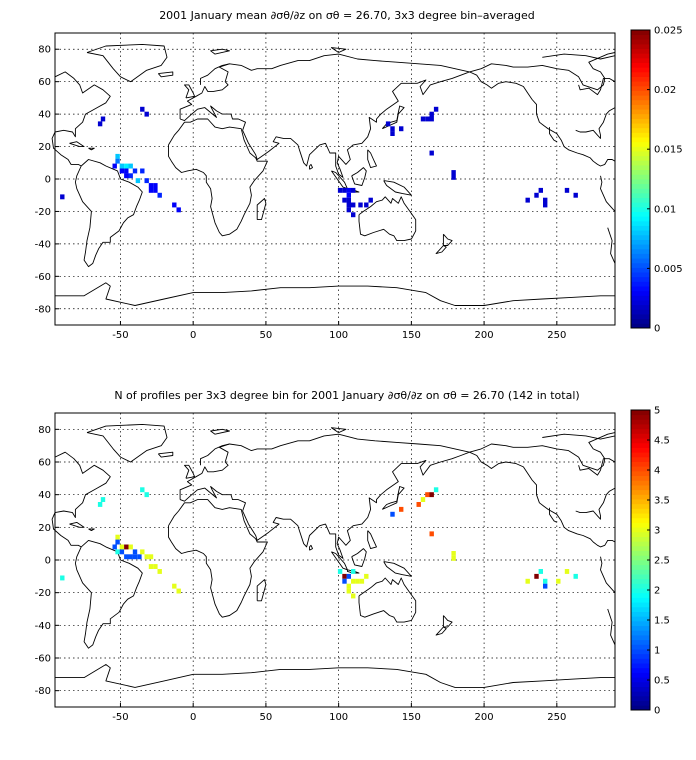 This screenshot has width=696, height=760. Describe the element at coordinates (662, 561) in the screenshot. I see `colorbar-tick-label: 2.5` at that location.